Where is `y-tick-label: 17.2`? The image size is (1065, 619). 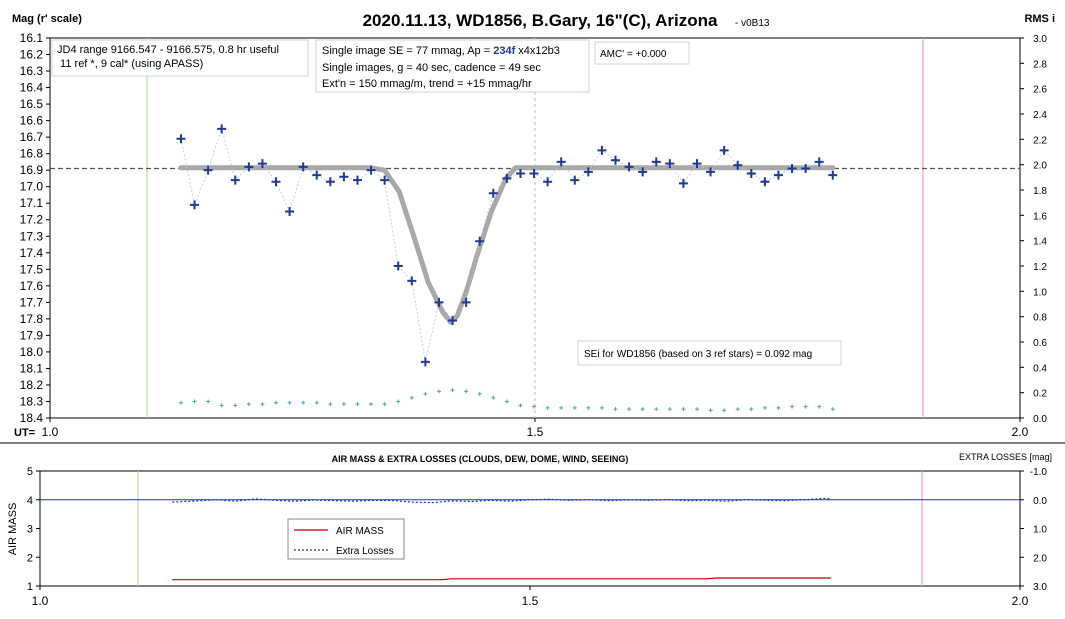 y-tick-label: 17.2 is located at coordinates (32, 220).